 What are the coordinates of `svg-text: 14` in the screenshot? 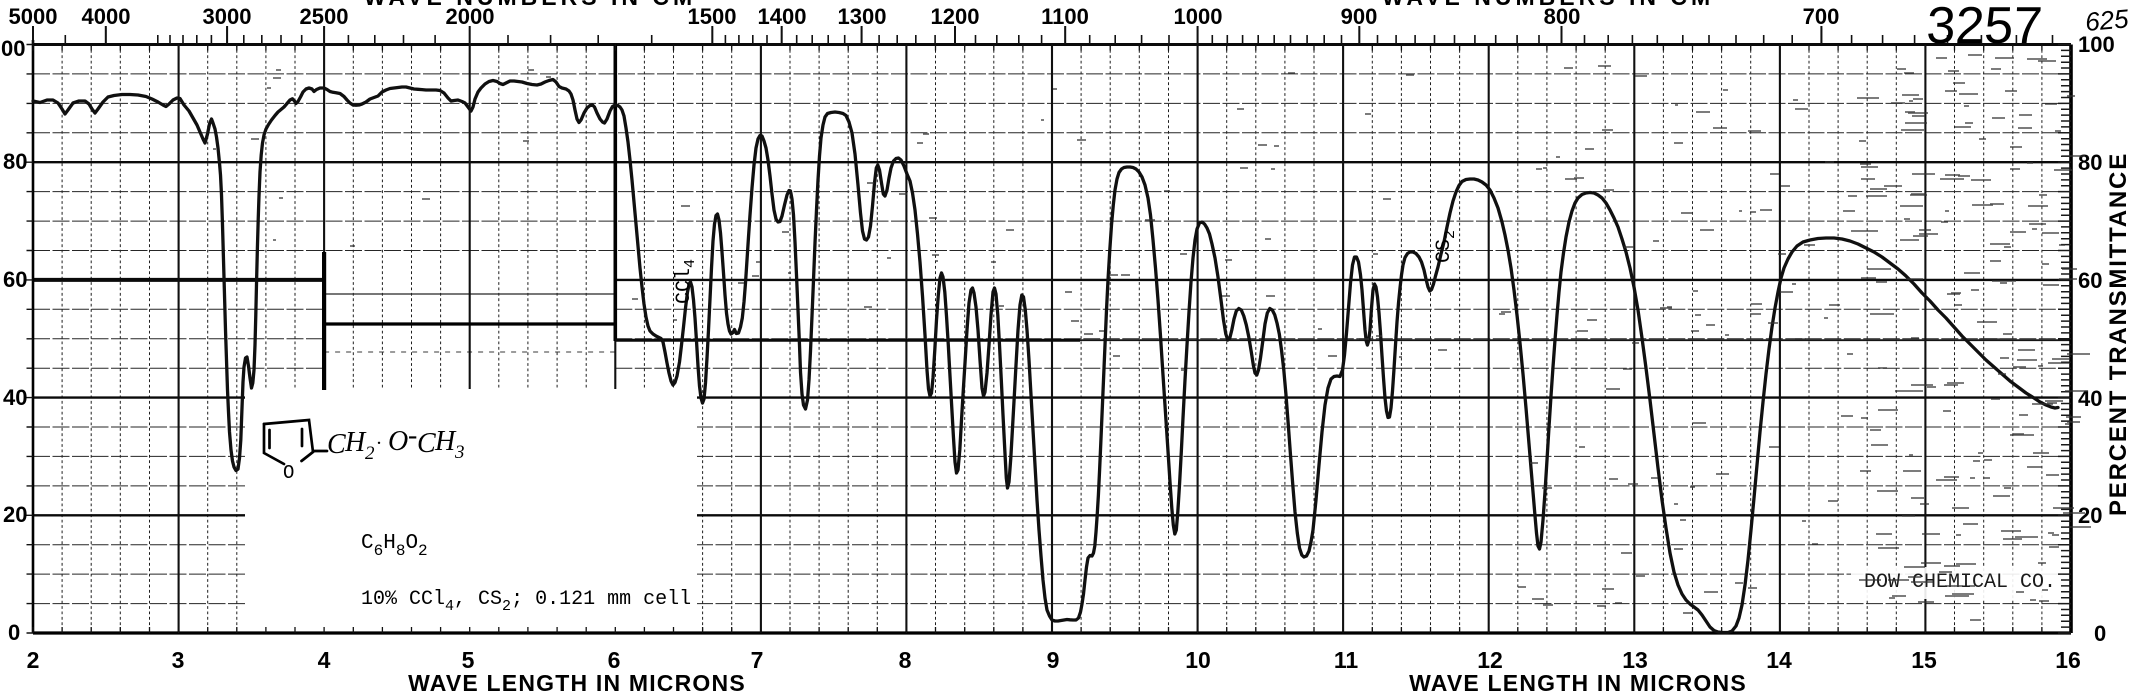 It's located at (1779, 660).